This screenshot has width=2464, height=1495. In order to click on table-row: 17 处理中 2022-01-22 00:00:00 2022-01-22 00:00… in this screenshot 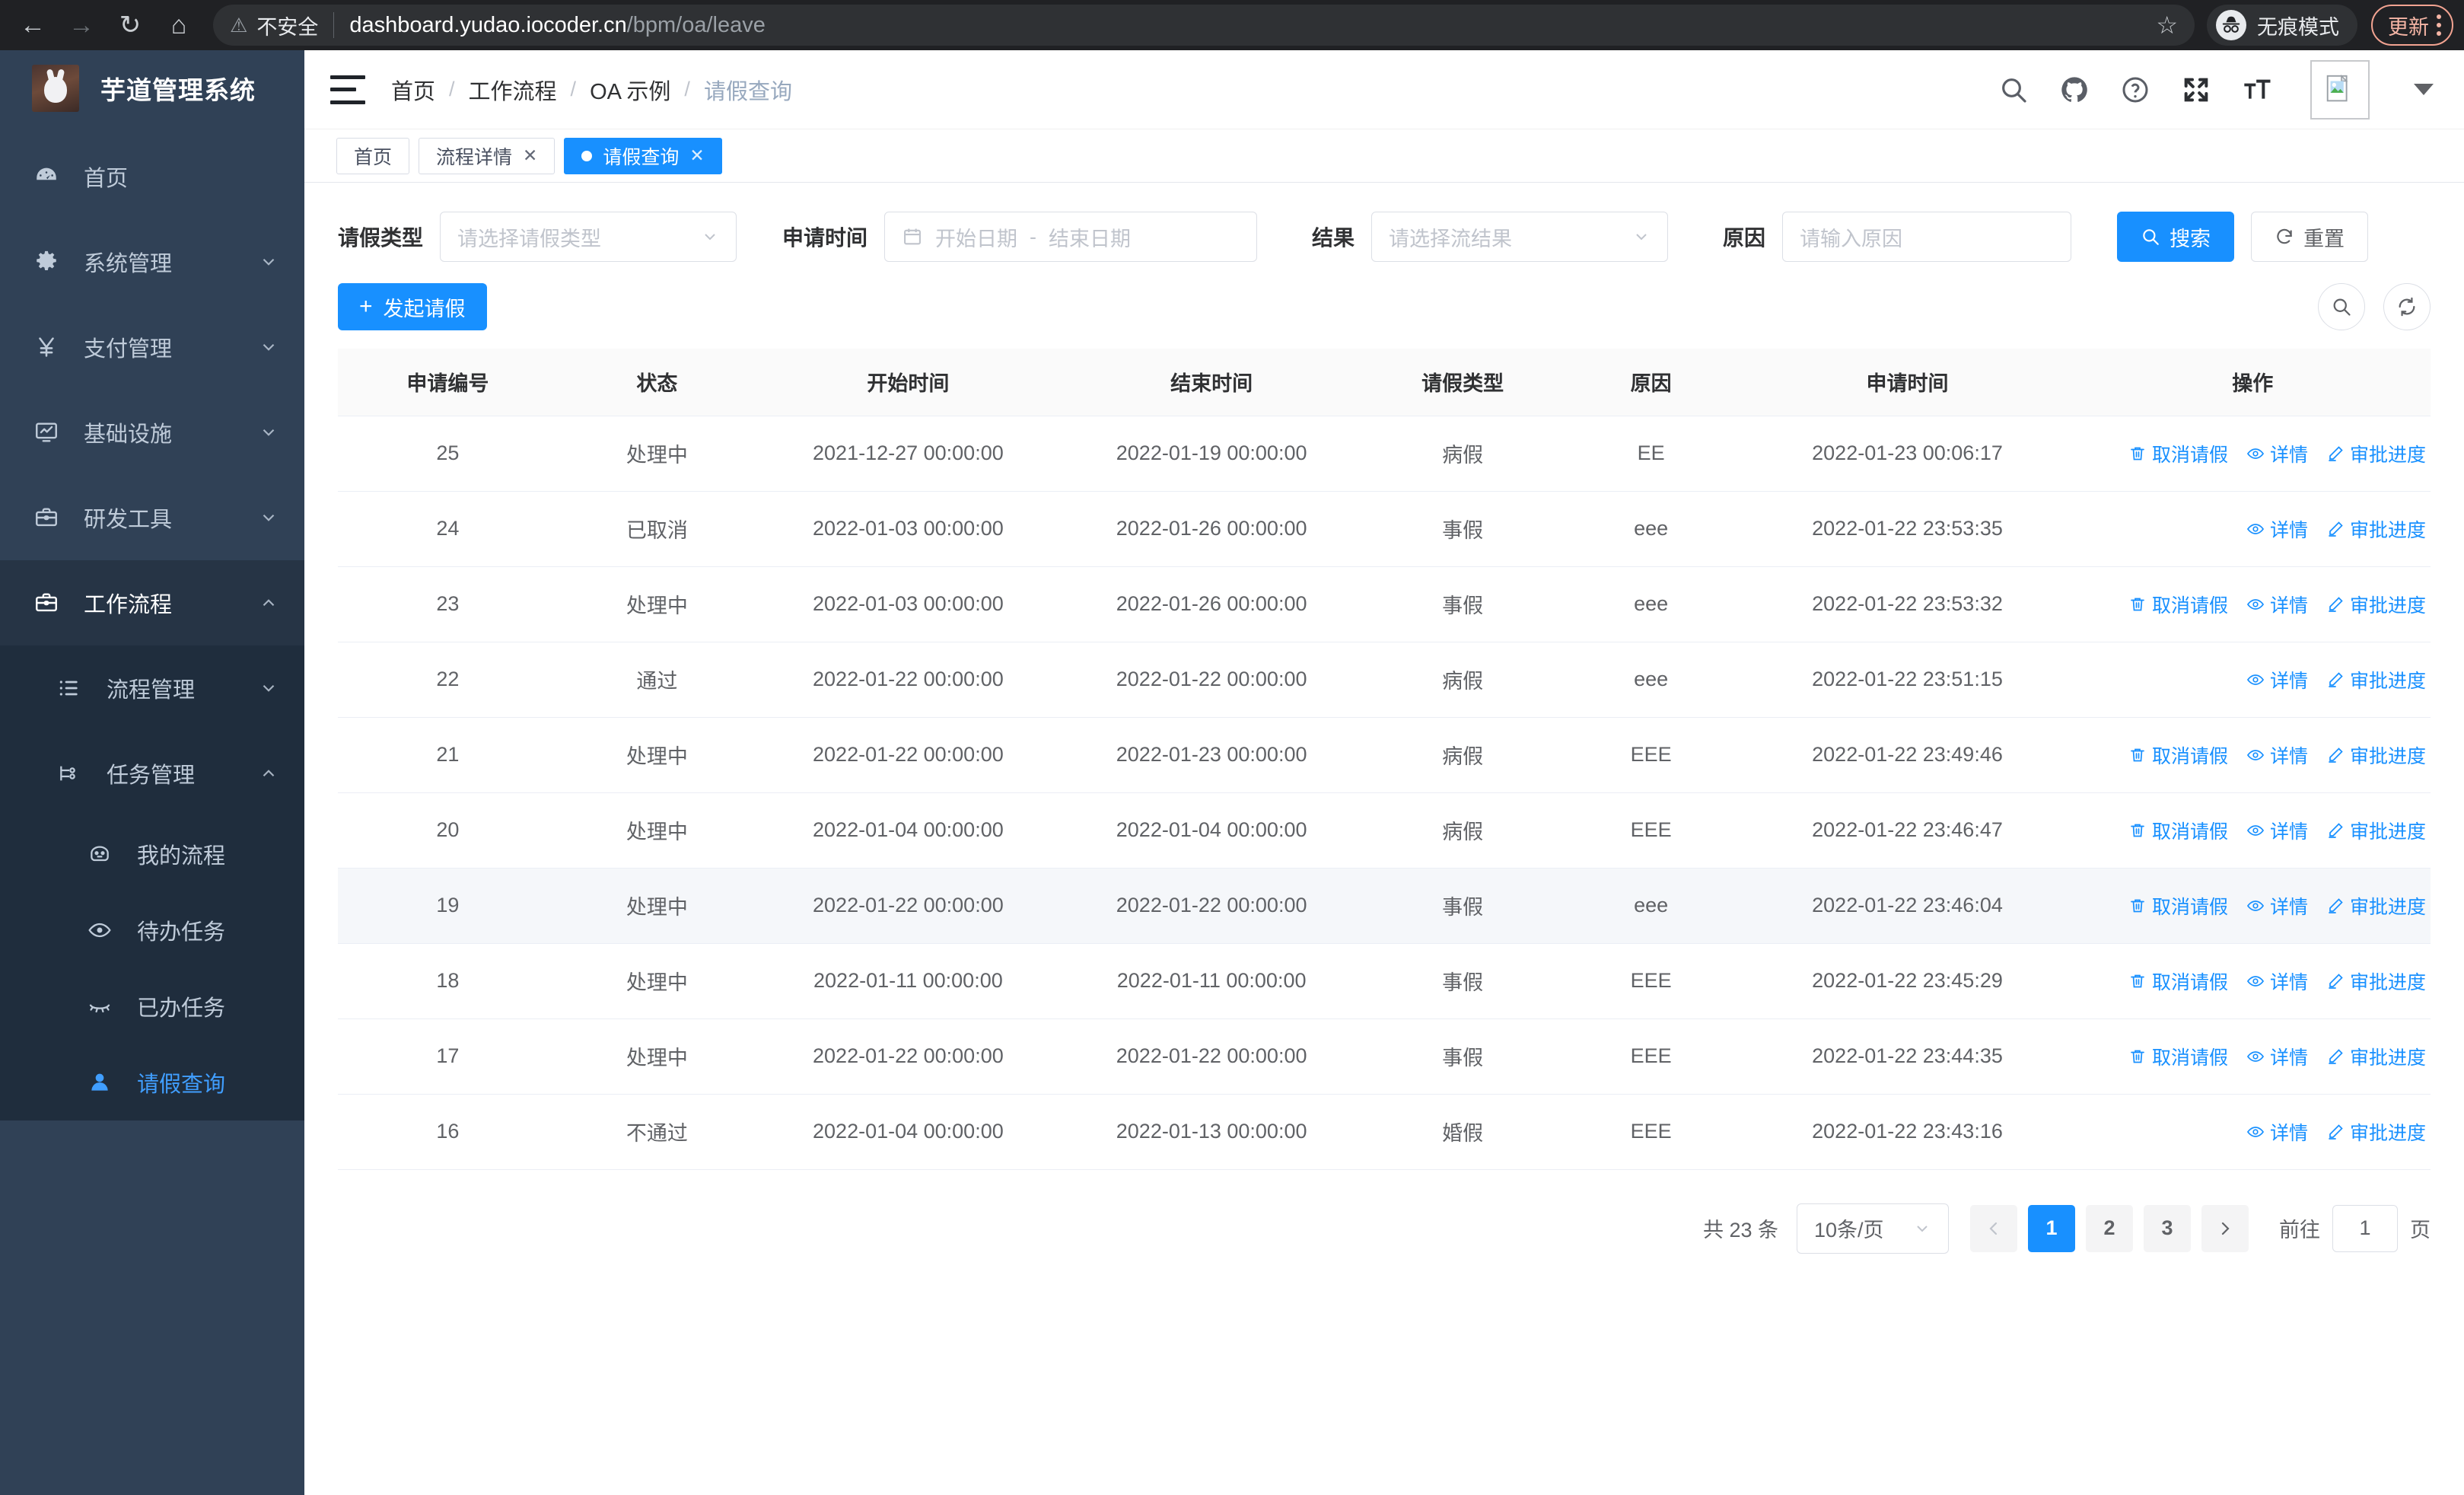, I will do `click(1384, 1056)`.